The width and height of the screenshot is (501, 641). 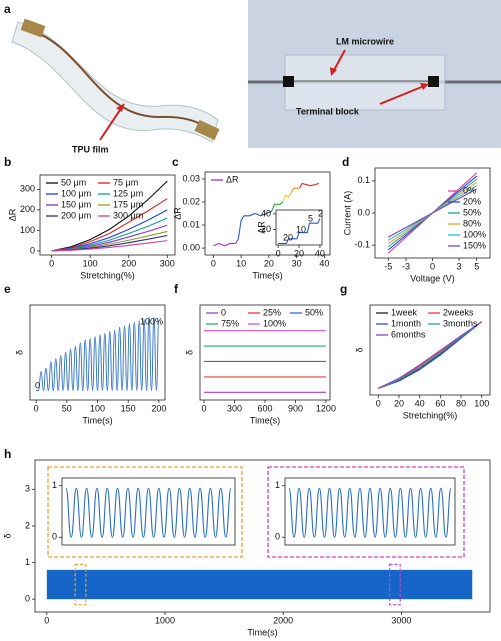 I want to click on annotation: 0, so click(x=37, y=385).